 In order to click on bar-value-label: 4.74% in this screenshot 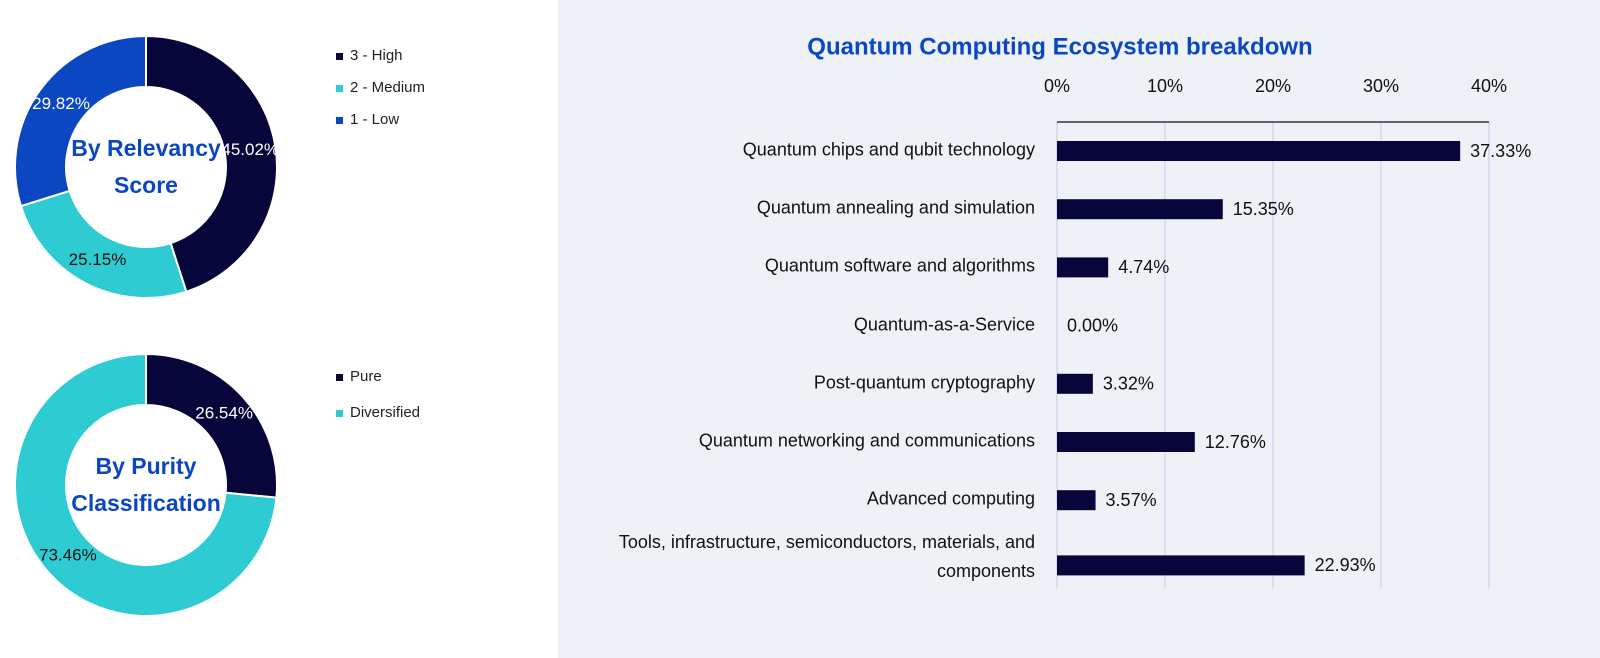, I will do `click(1143, 267)`.